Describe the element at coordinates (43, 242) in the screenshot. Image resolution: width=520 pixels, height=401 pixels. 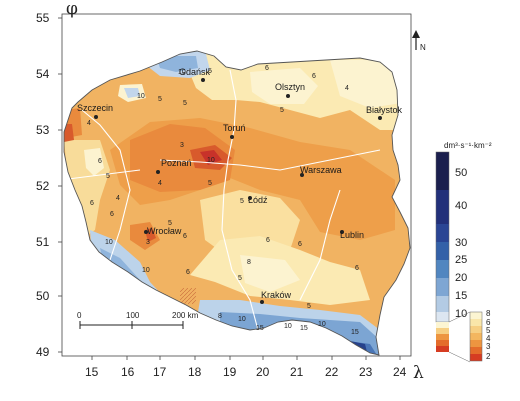
I see `y-tick-label: 51` at that location.